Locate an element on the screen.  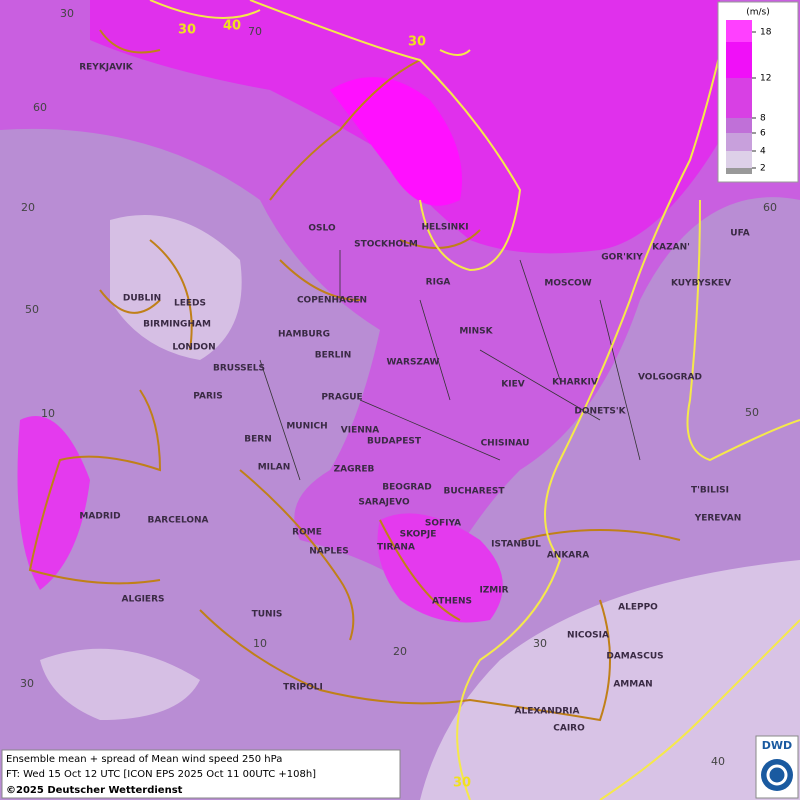
grid-label: 40 is located at coordinates (718, 761).